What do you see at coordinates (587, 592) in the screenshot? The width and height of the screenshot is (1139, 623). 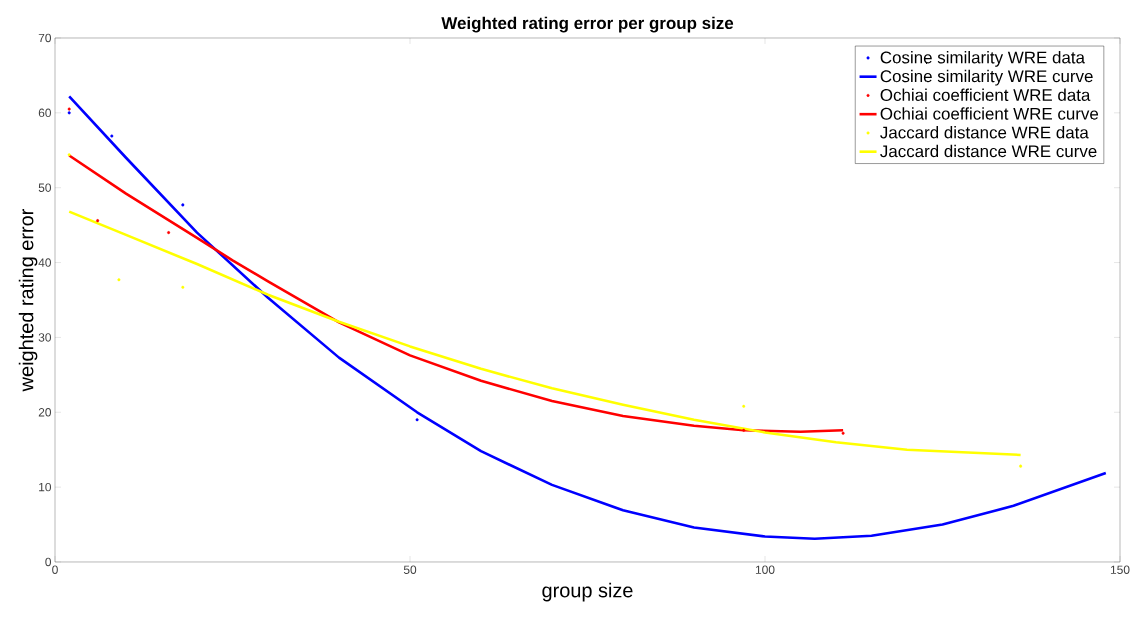 I see `x-axis-title: group size` at bounding box center [587, 592].